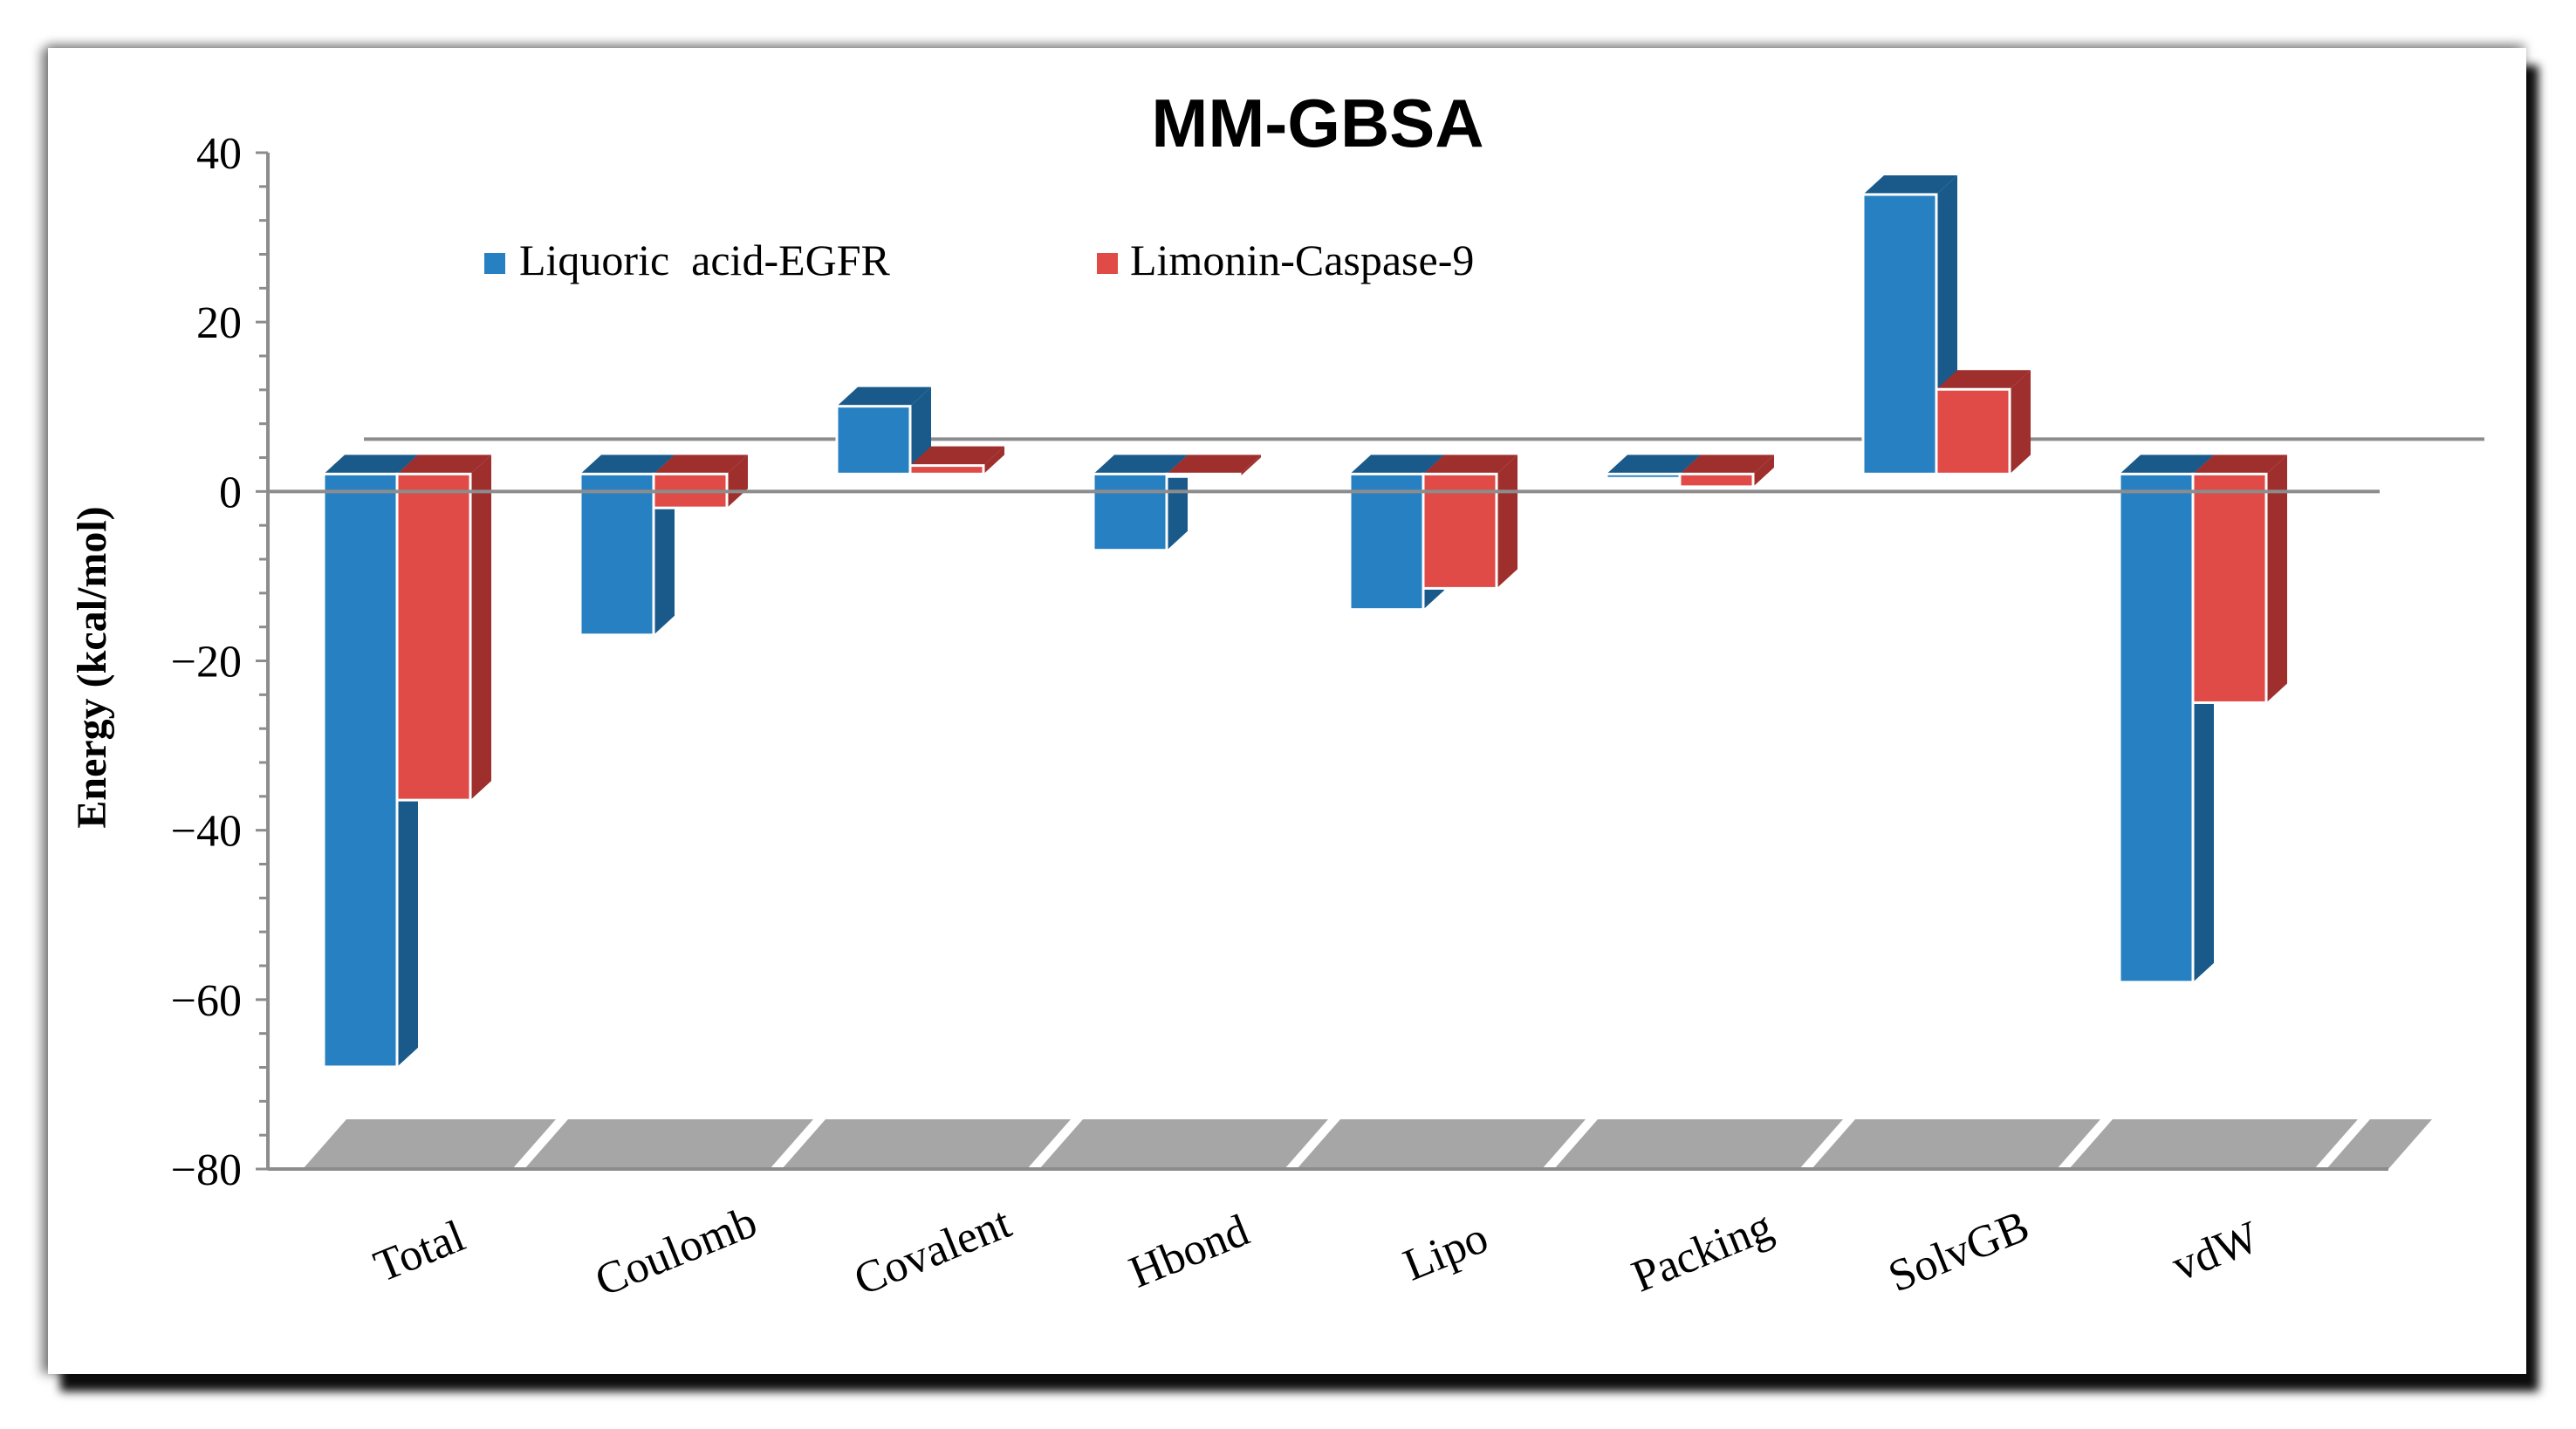  Describe the element at coordinates (1959, 1252) in the screenshot. I see `x-label-solvgb: SolvGB` at that location.